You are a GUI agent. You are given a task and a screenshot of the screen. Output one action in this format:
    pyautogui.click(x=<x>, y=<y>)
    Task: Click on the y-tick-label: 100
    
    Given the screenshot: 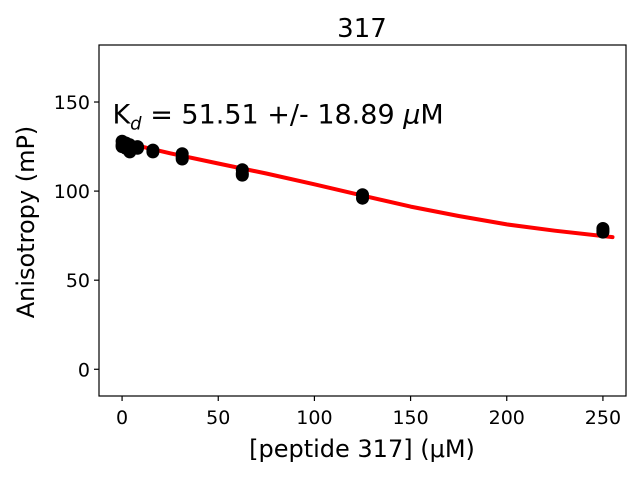 What is the action you would take?
    pyautogui.click(x=72, y=192)
    